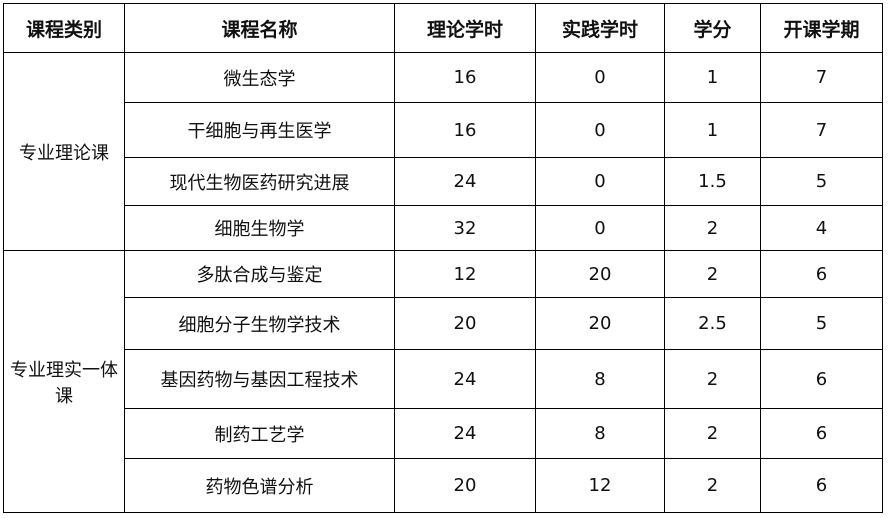  I want to click on theory-hours-cell: 12, so click(465, 274).